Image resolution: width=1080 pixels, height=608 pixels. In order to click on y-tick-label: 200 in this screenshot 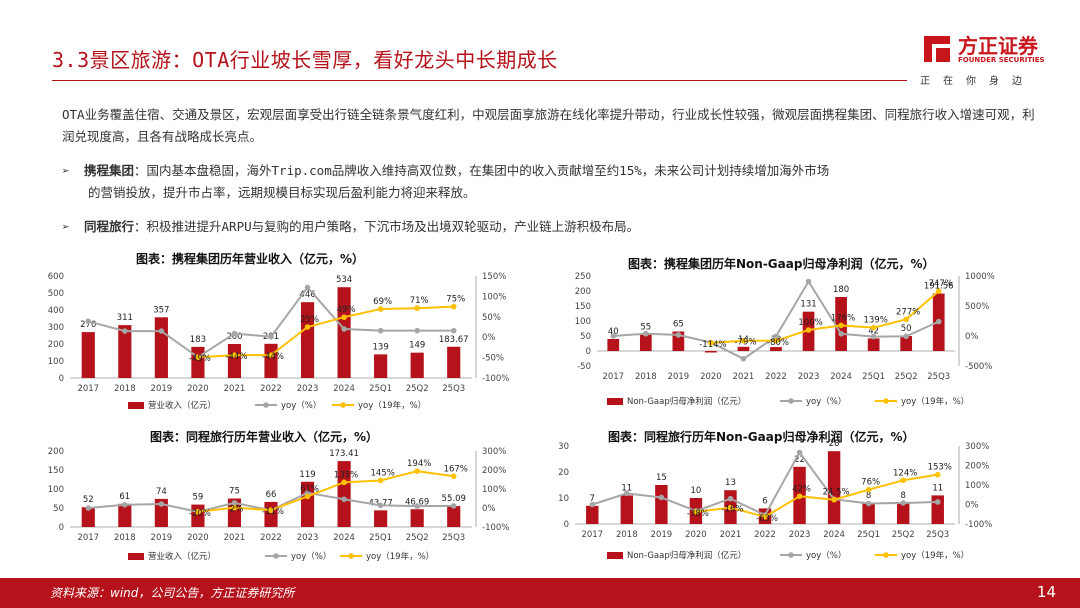, I will do `click(56, 345)`.